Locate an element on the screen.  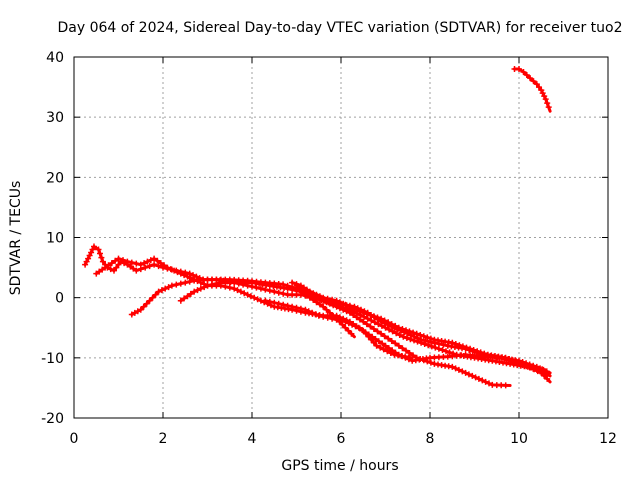
y-tick-label: 0 is located at coordinates (59, 299).